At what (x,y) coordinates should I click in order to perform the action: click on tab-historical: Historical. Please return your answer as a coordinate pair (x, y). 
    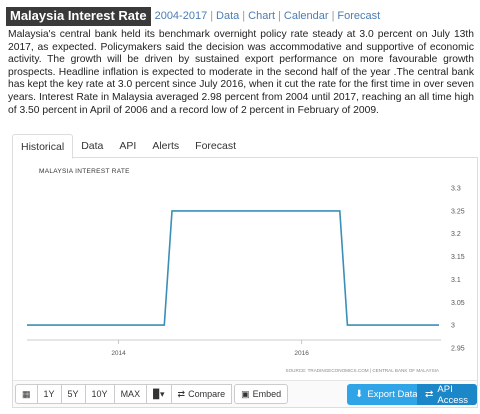
    Looking at the image, I should click on (43, 146).